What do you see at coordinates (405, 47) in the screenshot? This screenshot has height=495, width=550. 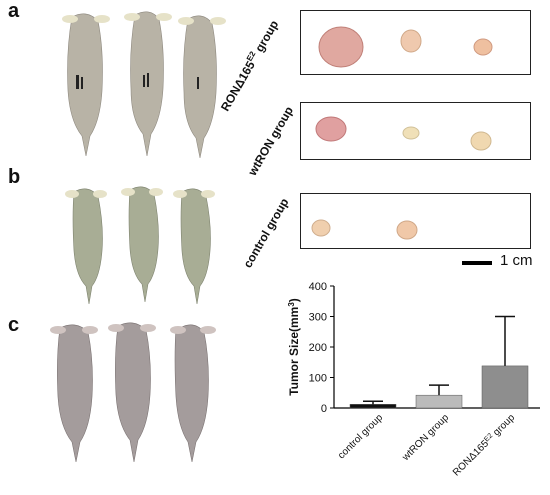 I see `rona-tumor-photo` at bounding box center [405, 47].